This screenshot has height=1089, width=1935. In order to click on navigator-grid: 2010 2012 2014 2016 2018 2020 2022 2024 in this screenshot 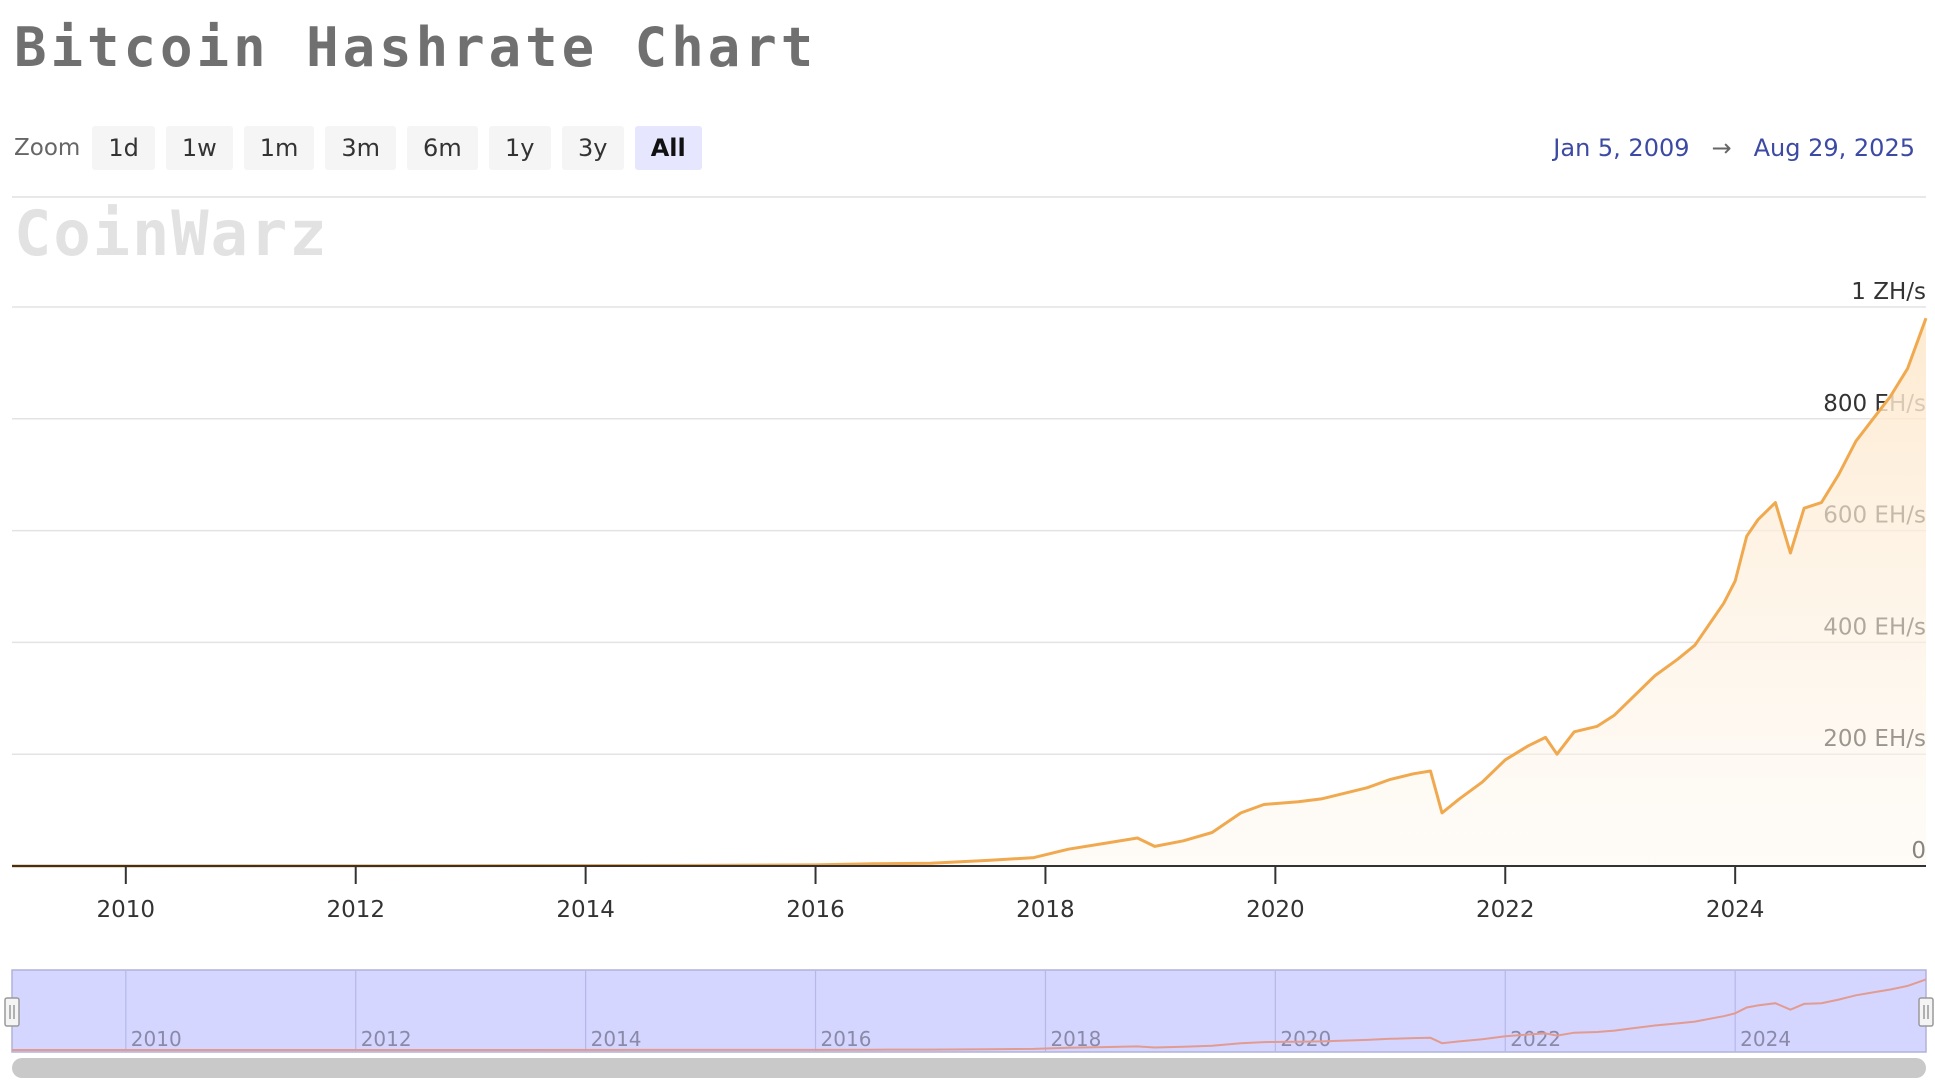, I will do `click(958, 1011)`.